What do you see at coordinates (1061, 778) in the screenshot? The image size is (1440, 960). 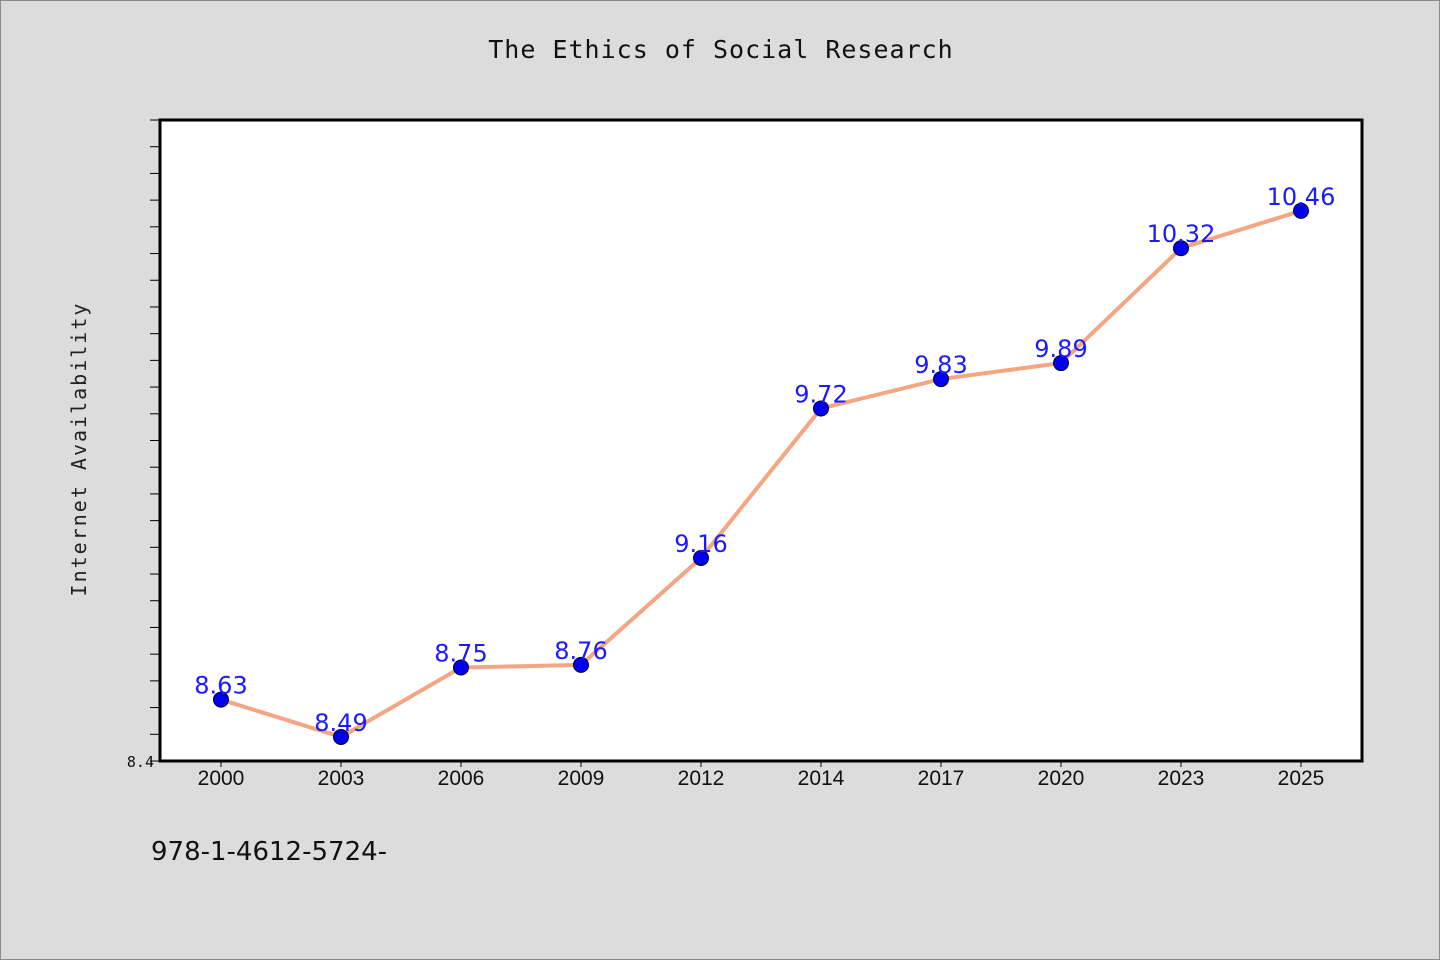 I see `x-tick-label: 2020` at bounding box center [1061, 778].